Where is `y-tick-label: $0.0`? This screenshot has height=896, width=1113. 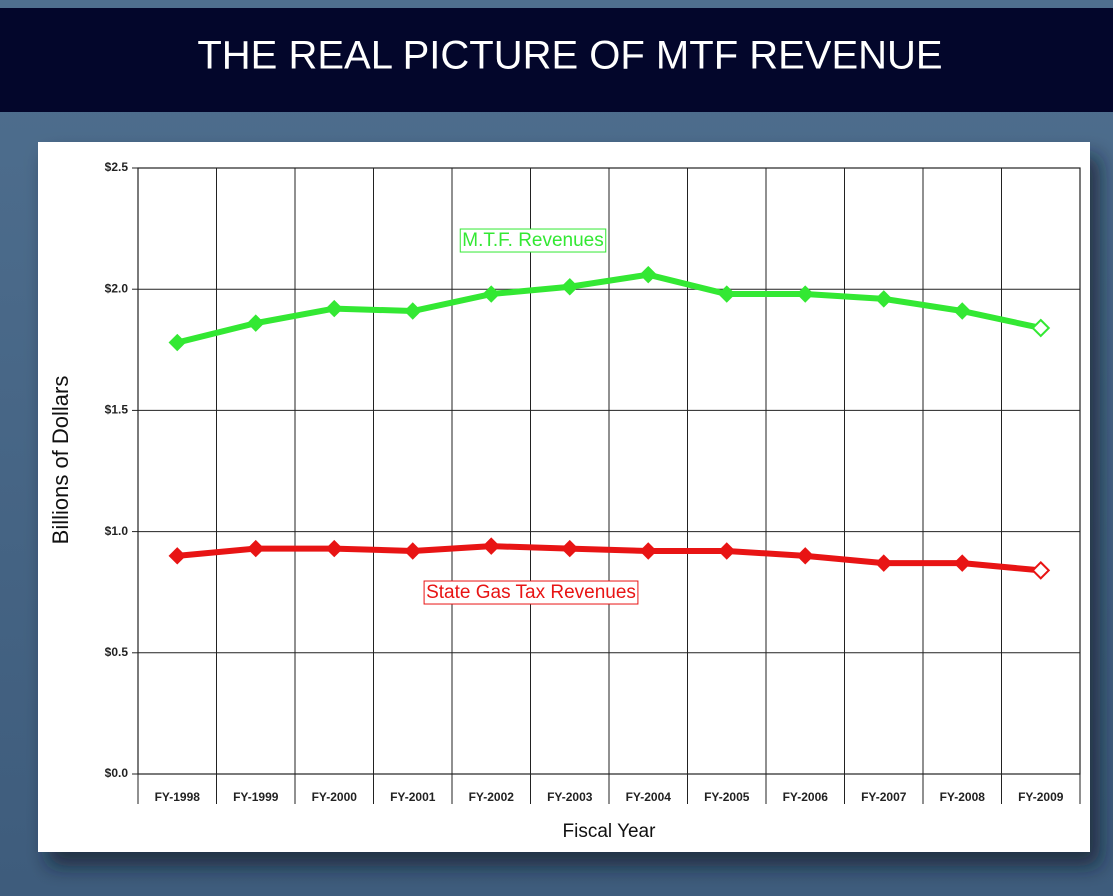
y-tick-label: $0.0 is located at coordinates (117, 773).